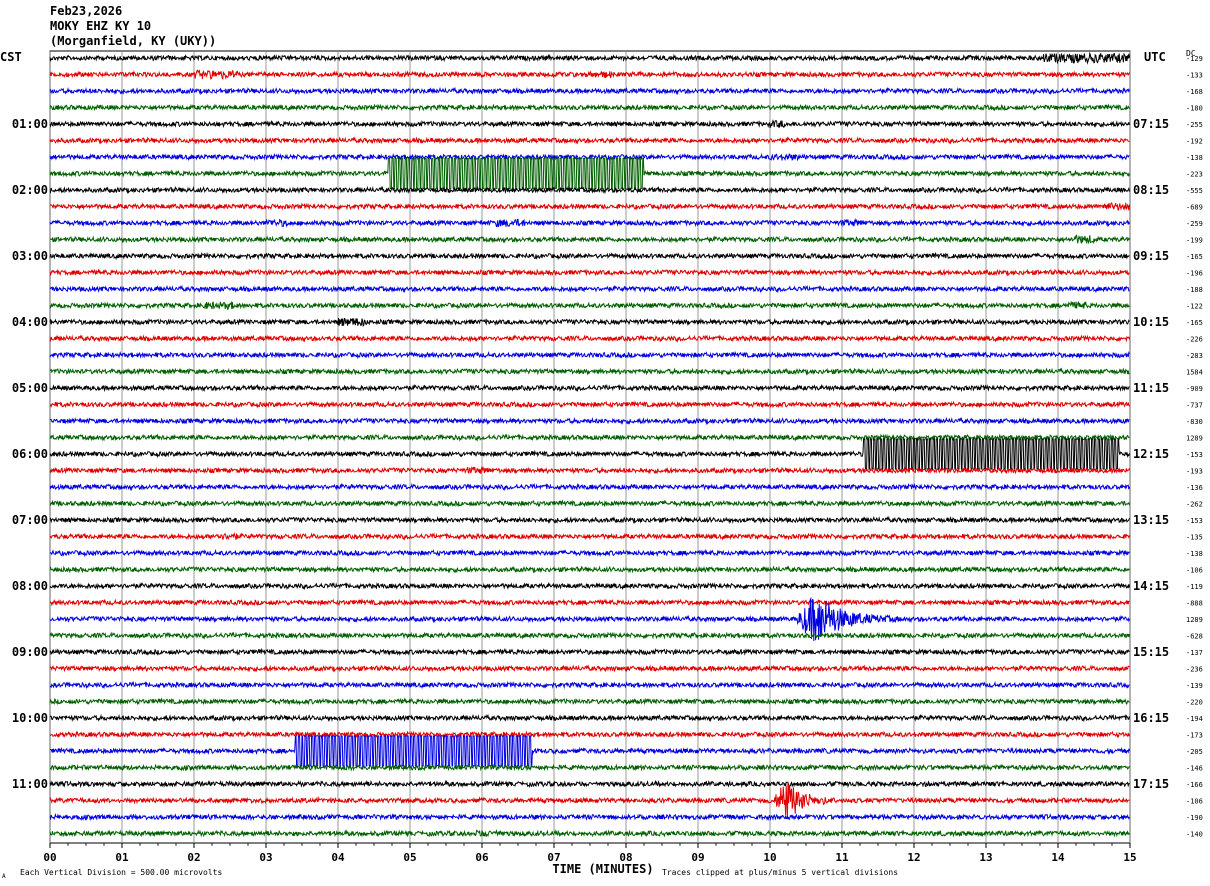 The width and height of the screenshot is (1210, 886). I want to click on dc-offset-label: 1584, so click(1194, 373).